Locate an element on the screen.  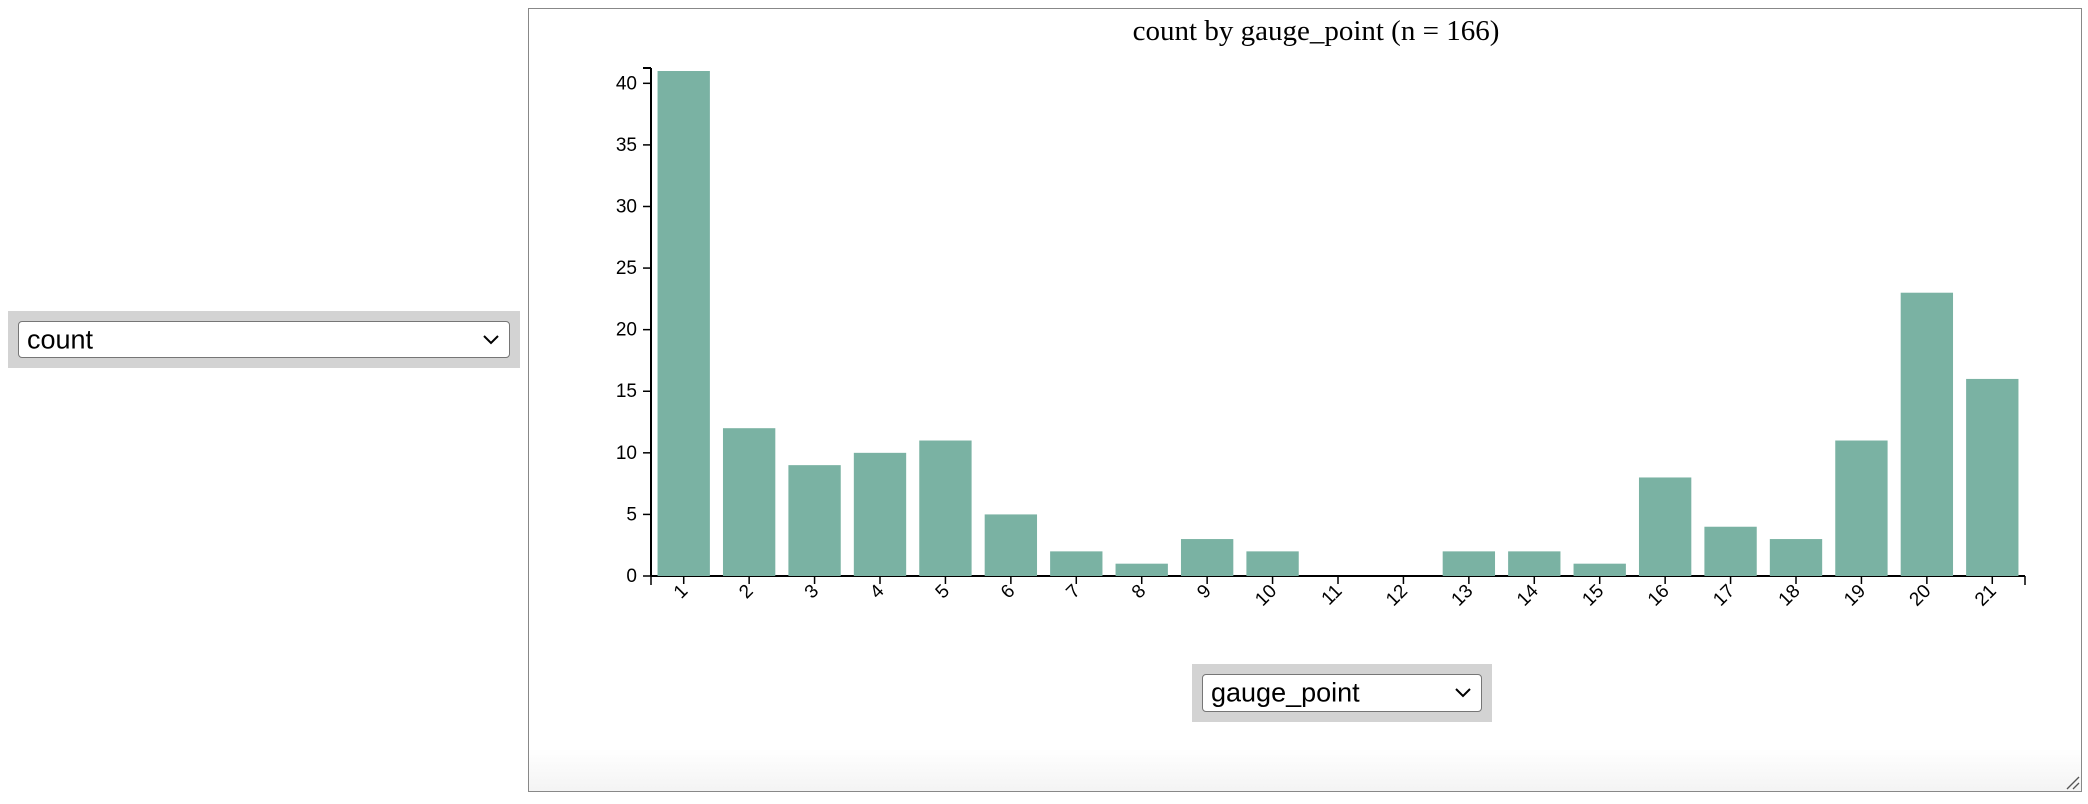
x-axis: 1 2 3 4 5 6 7 8 9 10 11 12 13 14 15 16 17 18 19 20 21 is located at coordinates (1338, 593).